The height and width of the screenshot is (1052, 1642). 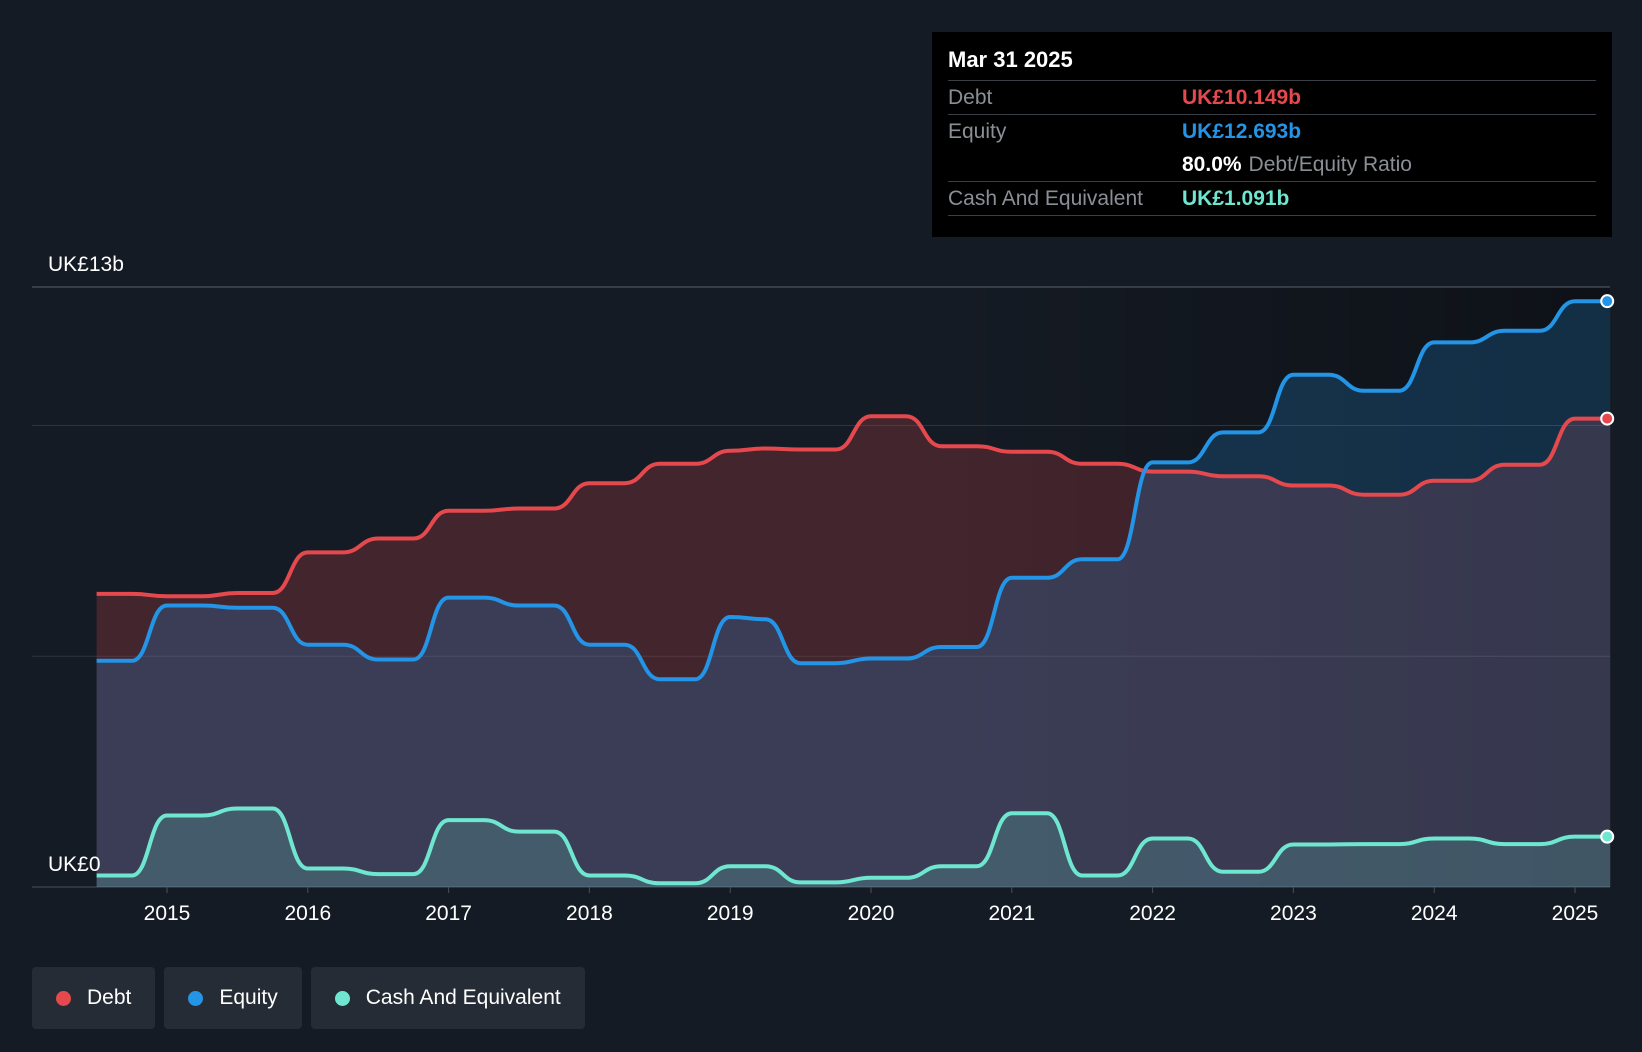 I want to click on y-axis-top-label: UK£13b, so click(x=86, y=264).